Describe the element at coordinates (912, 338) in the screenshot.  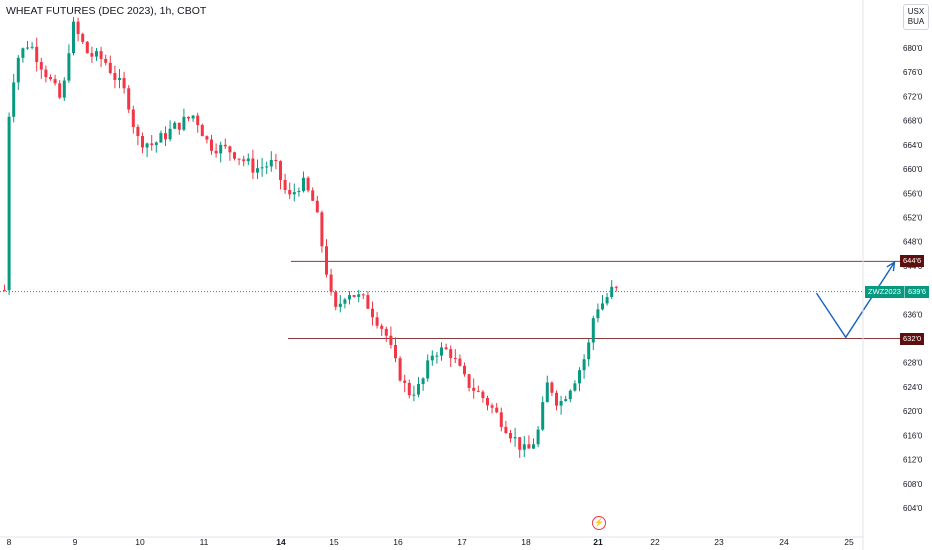
I see `level-tag-lower: 632'0` at that location.